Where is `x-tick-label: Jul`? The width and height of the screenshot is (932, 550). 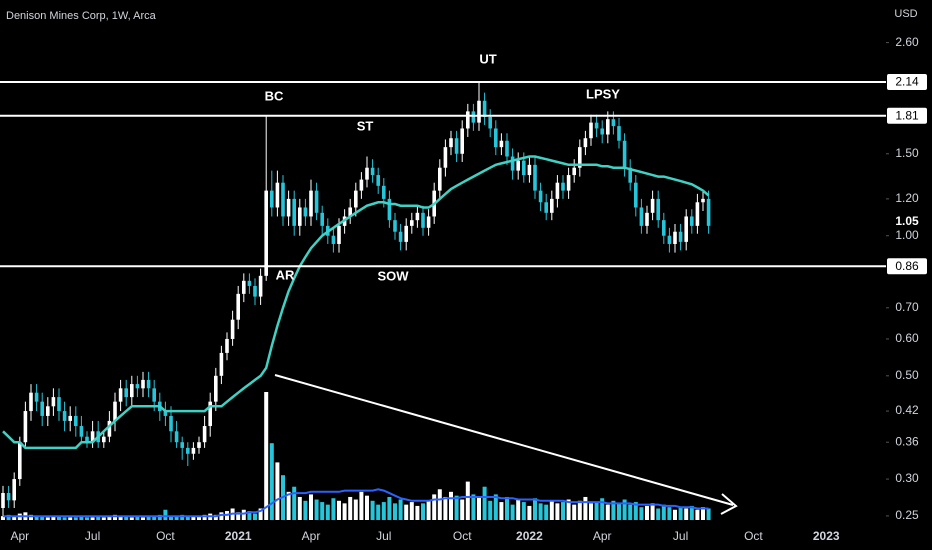
x-tick-label: Jul is located at coordinates (383, 536).